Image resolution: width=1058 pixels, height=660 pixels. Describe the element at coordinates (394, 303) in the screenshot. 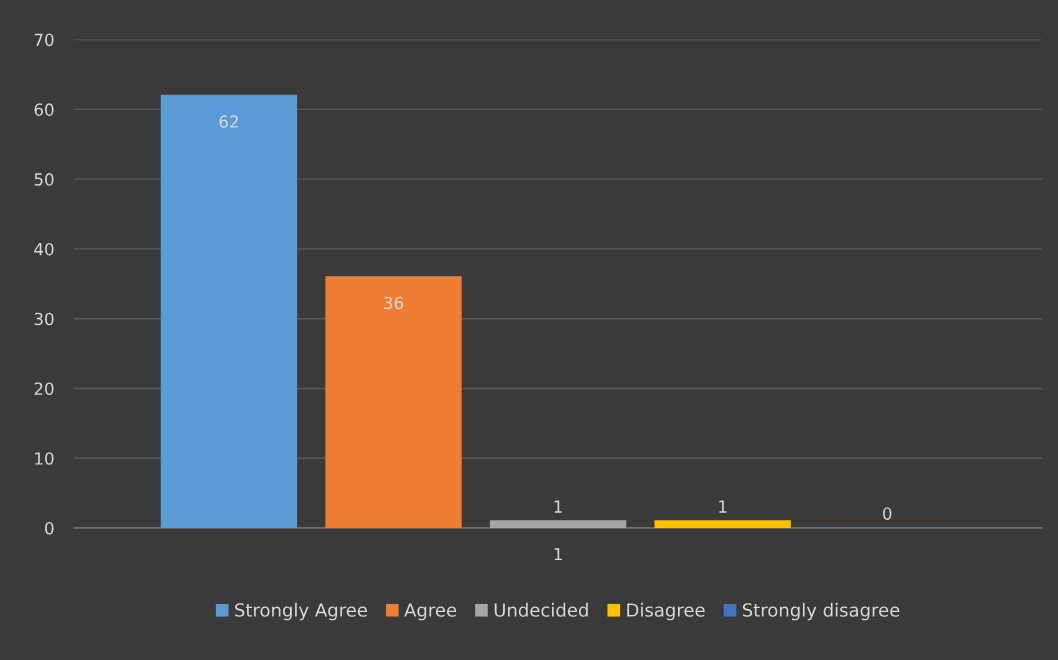

I see `data-label: 36` at that location.